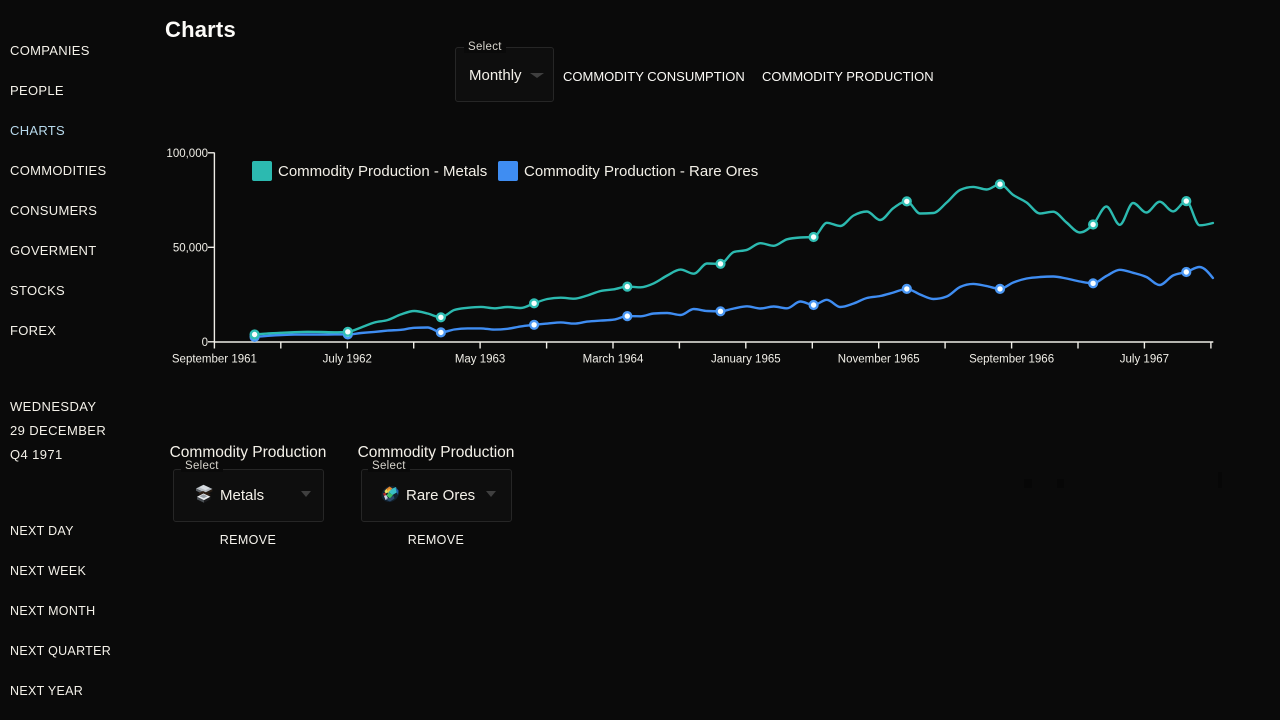  I want to click on svg-text: July 1962, so click(347, 360).